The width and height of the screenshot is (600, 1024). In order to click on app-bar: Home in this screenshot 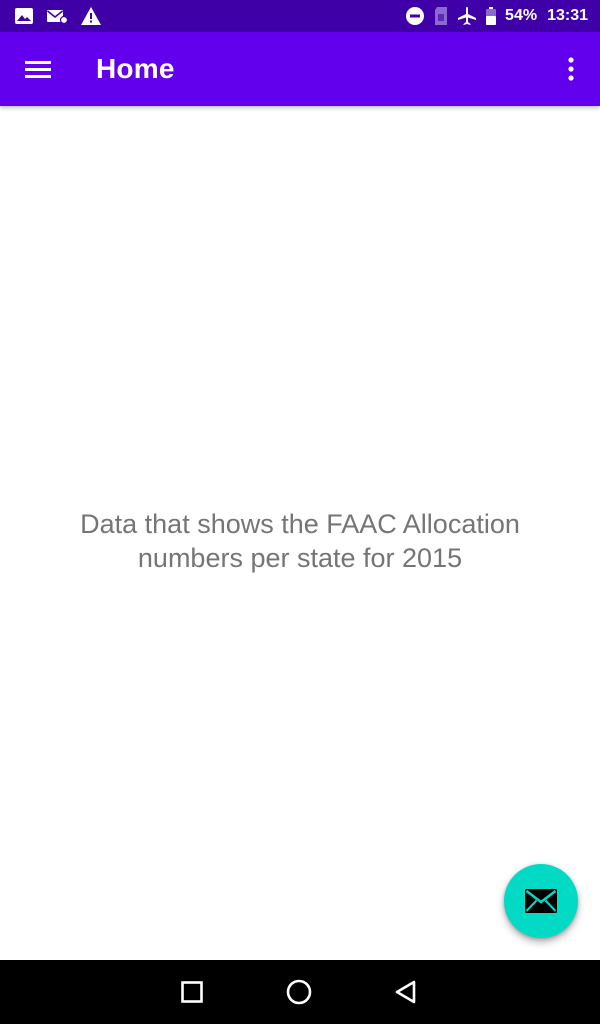, I will do `click(300, 69)`.